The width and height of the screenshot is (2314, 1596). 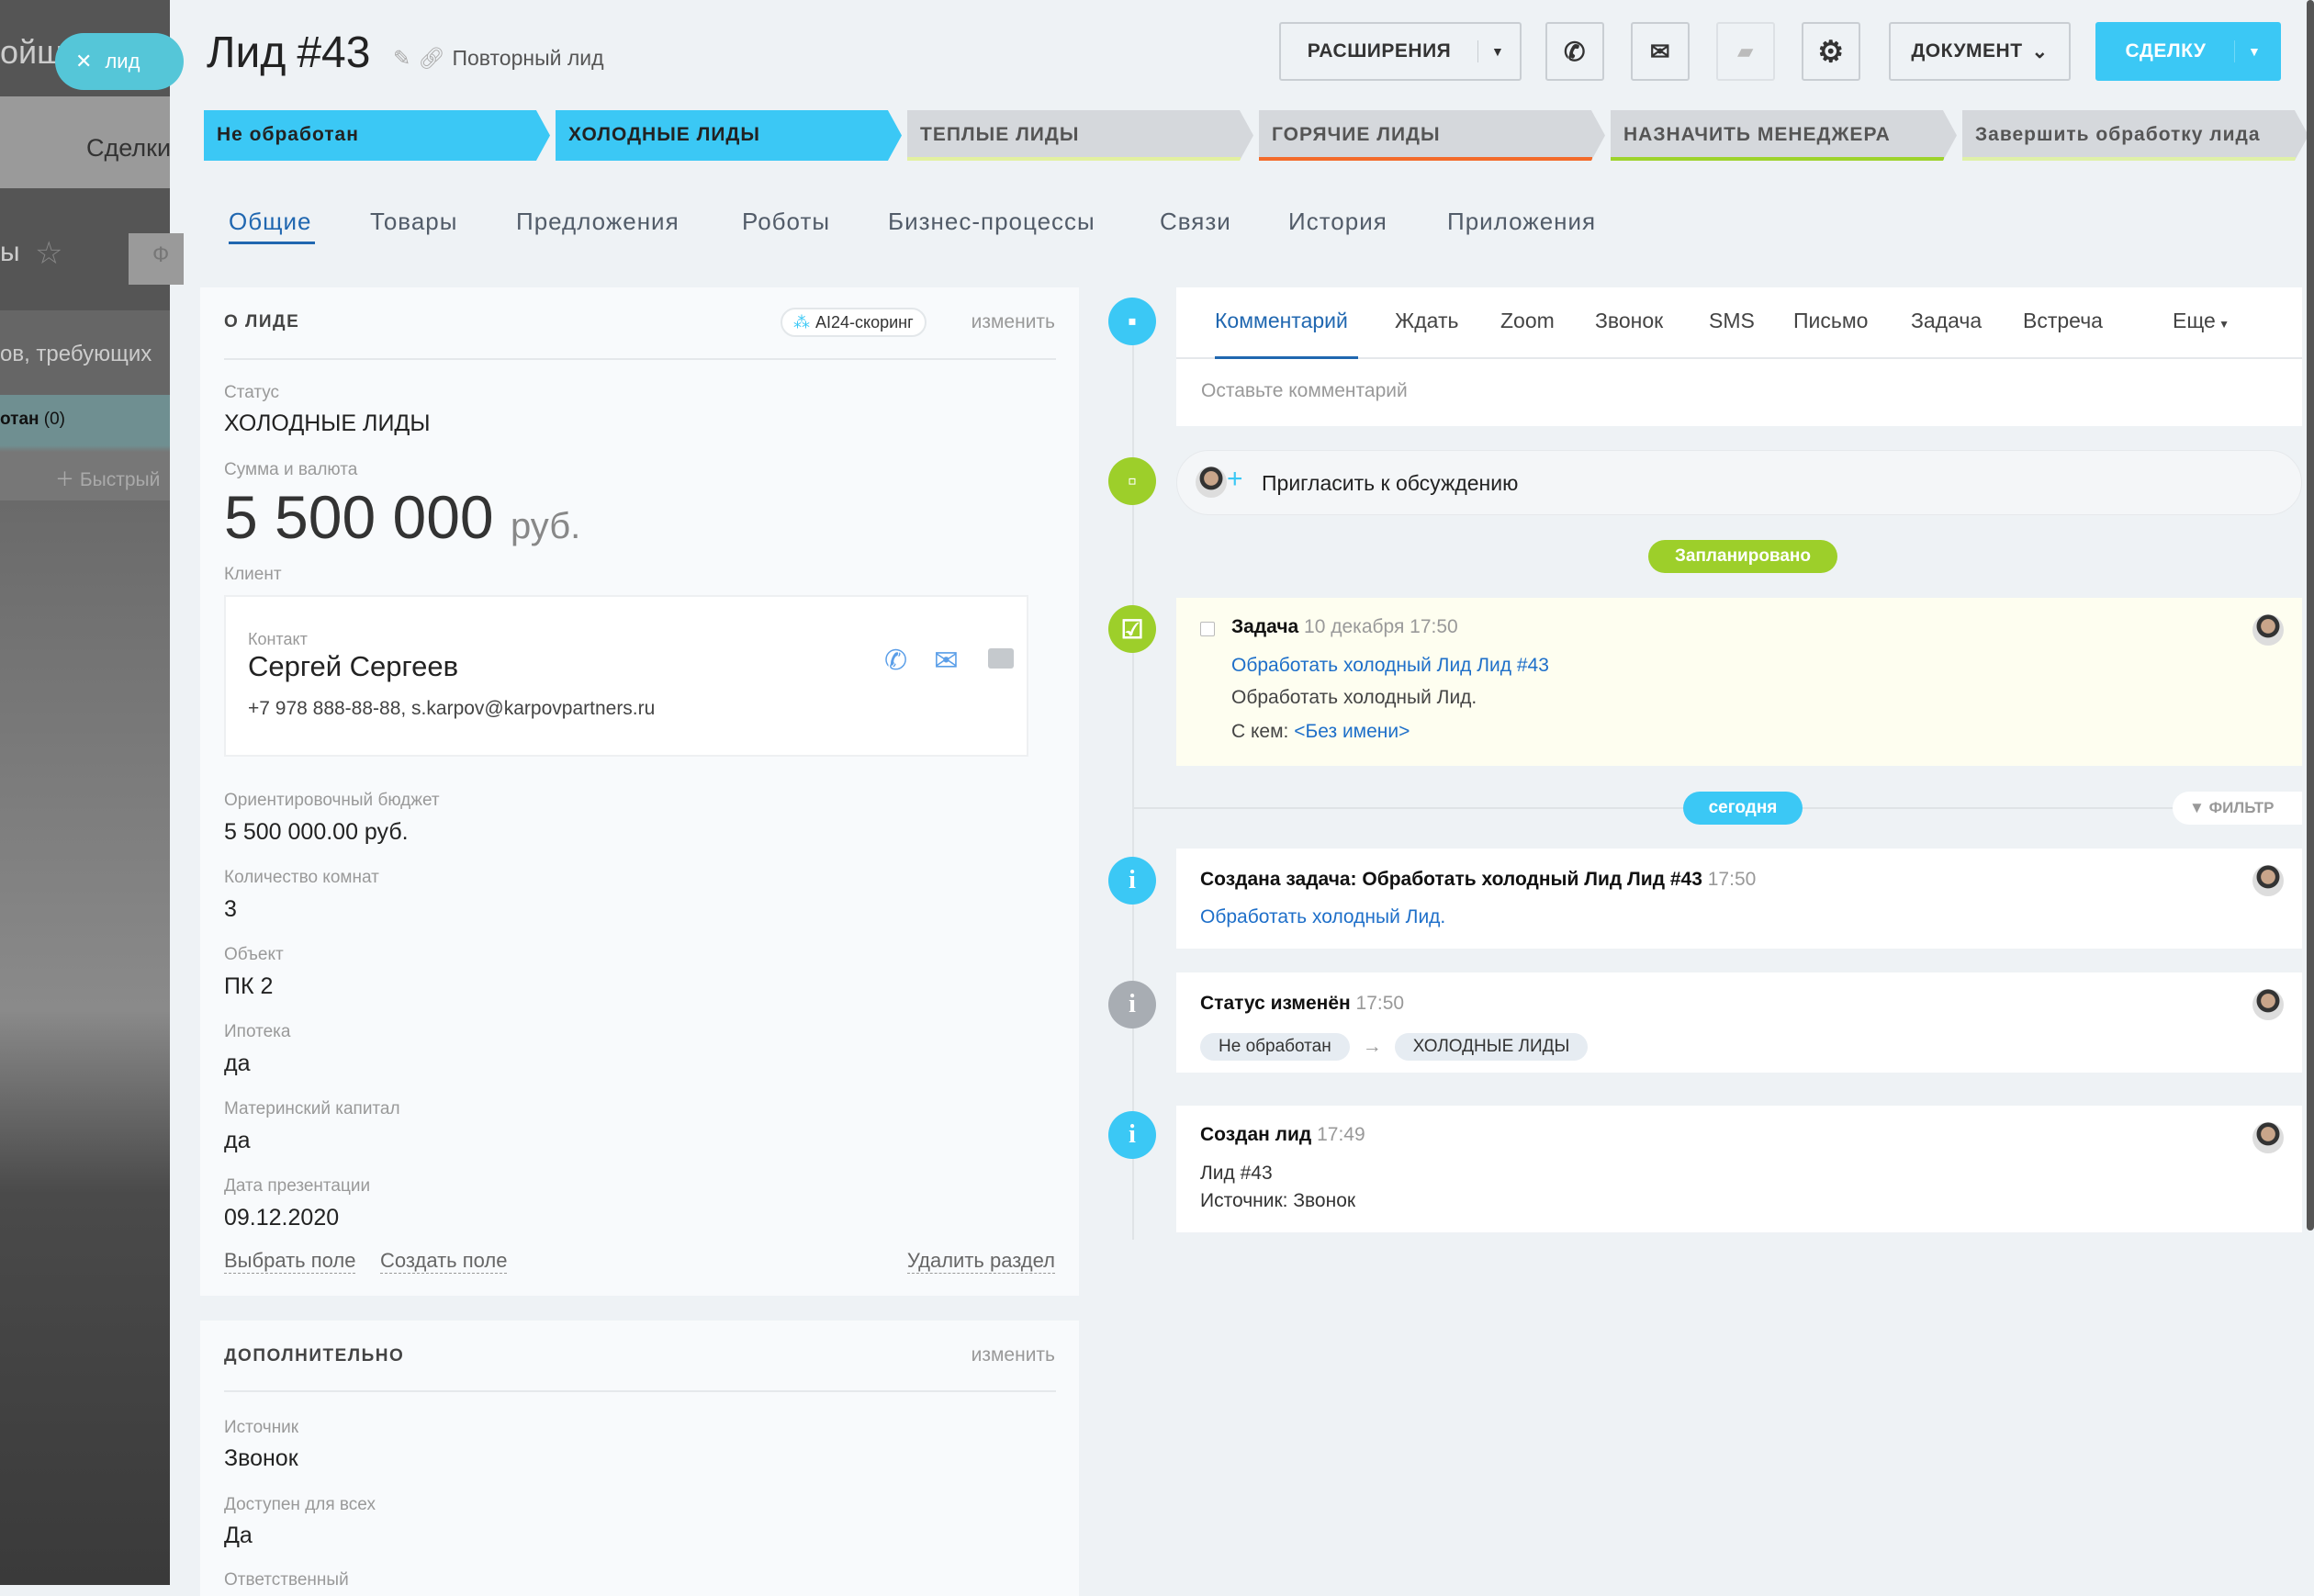 What do you see at coordinates (377, 135) in the screenshot?
I see `stage-1: Не обработан` at bounding box center [377, 135].